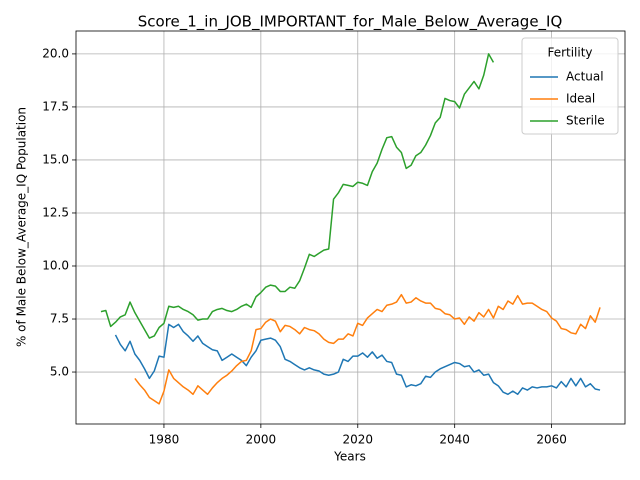 This screenshot has height=480, width=640. I want to click on x-tick-label: 1980, so click(164, 440).